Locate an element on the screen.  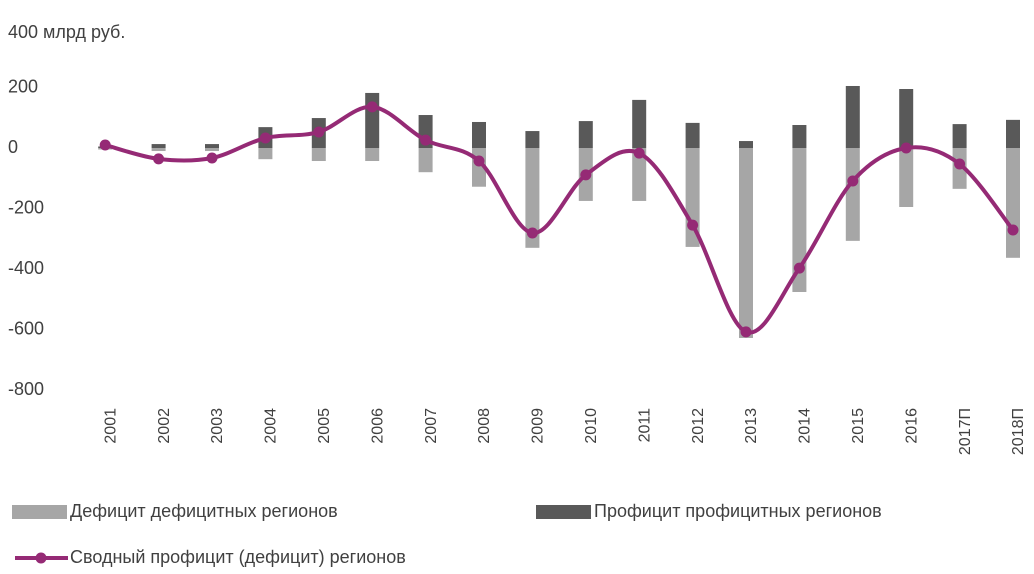
y-tick-label: 0 is located at coordinates (13, 147).